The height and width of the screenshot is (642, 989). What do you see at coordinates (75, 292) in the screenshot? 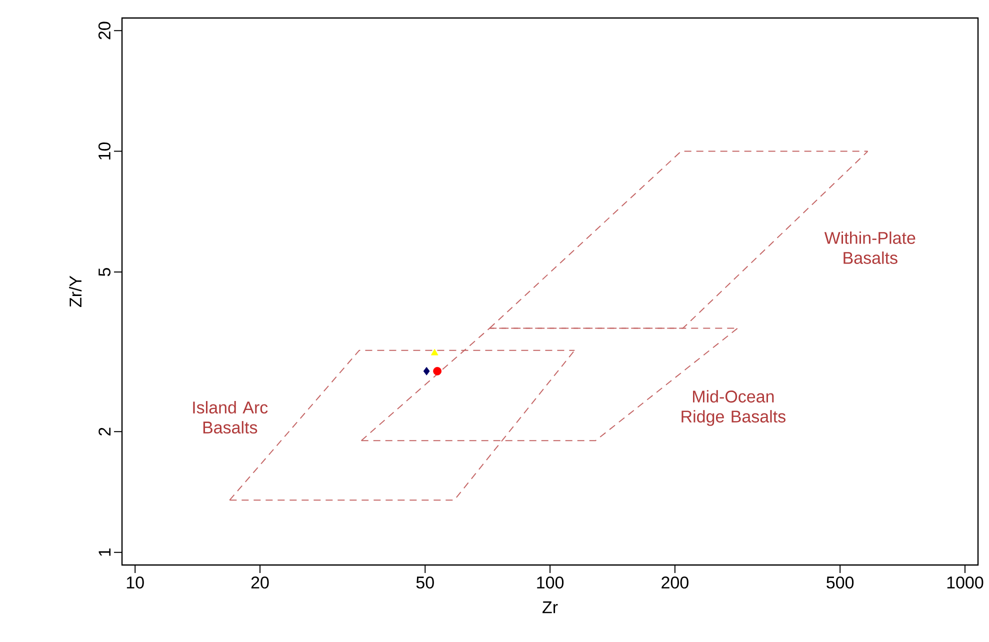
I see `y-axis-title: Zr/Y` at bounding box center [75, 292].